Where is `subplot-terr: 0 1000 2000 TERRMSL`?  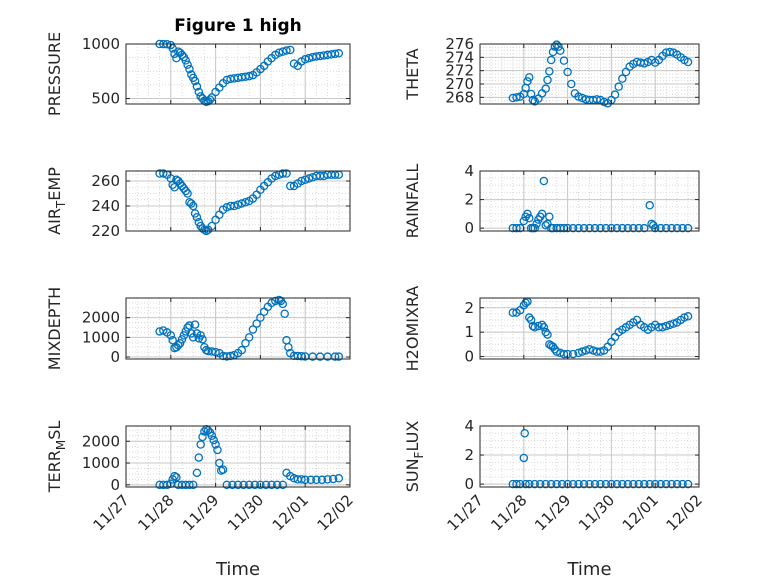
subplot-terr: 0 1000 2000 TERRMSL is located at coordinates (198, 457).